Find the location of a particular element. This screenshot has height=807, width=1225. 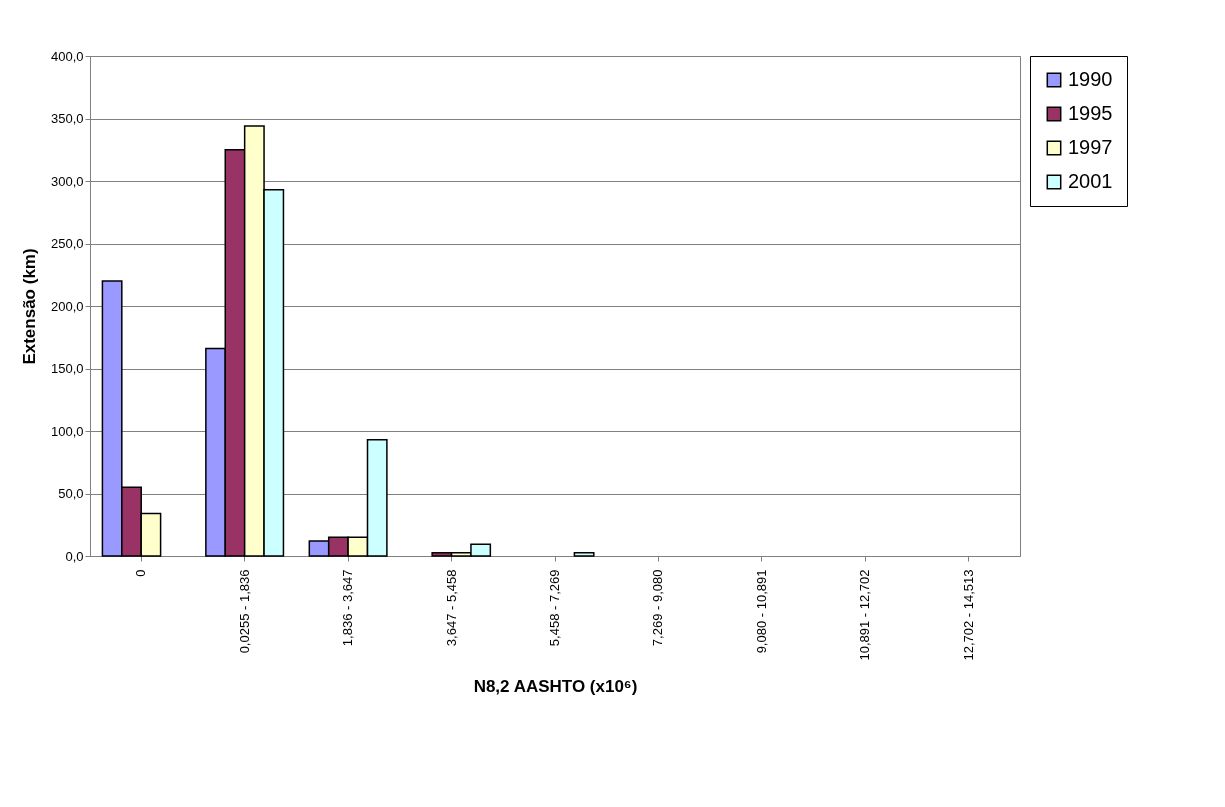

y-axis-title: Extensão (km) is located at coordinates (29, 306).